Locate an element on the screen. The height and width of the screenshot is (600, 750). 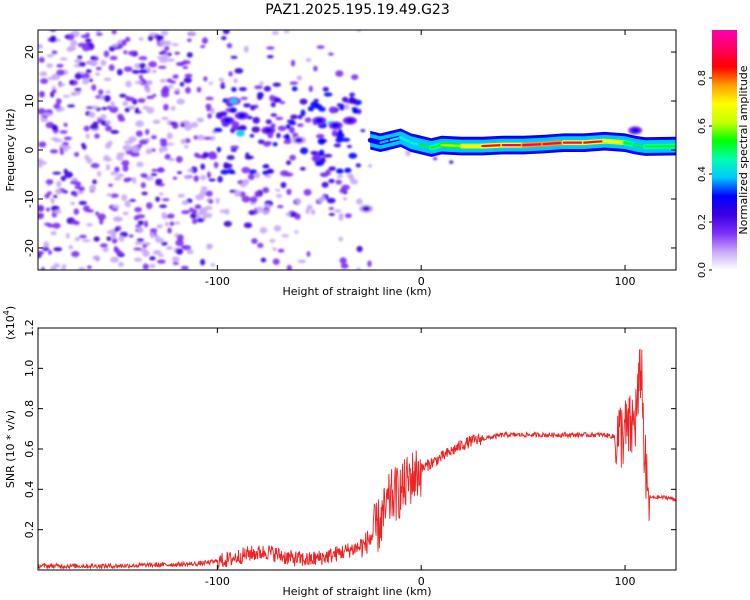
y-tick-label: 1.2 is located at coordinates (29, 328).